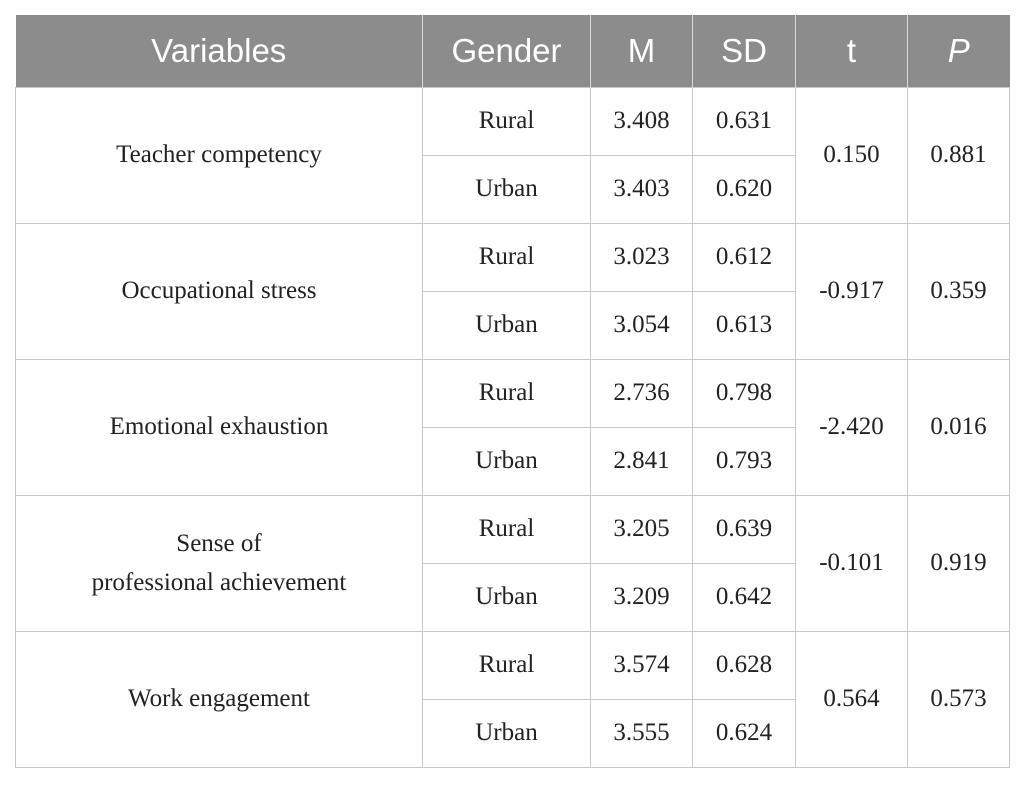 This screenshot has height=787, width=1025. I want to click on table-row: Urban 3.555 0.624, so click(513, 733).